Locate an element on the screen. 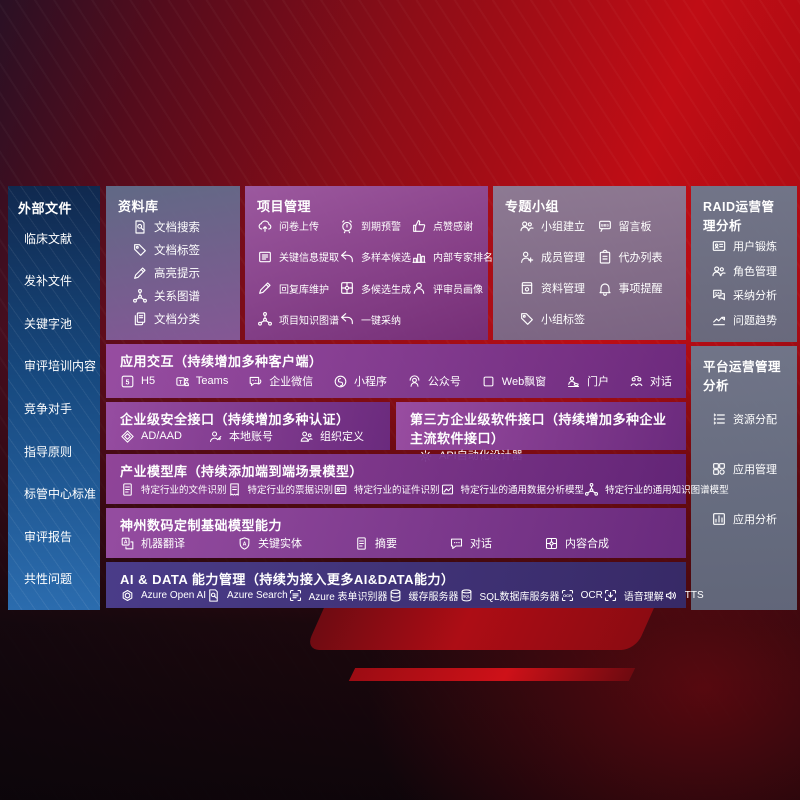 This screenshot has height=800, width=800. sidebar-item: 竞争对手 is located at coordinates (58, 408).